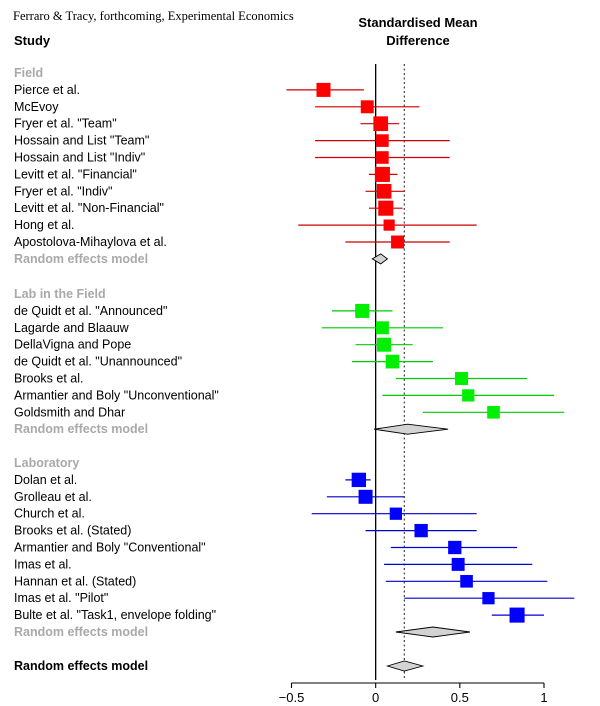 Image resolution: width=600 pixels, height=706 pixels. I want to click on x-tick-label: 1, so click(543, 697).